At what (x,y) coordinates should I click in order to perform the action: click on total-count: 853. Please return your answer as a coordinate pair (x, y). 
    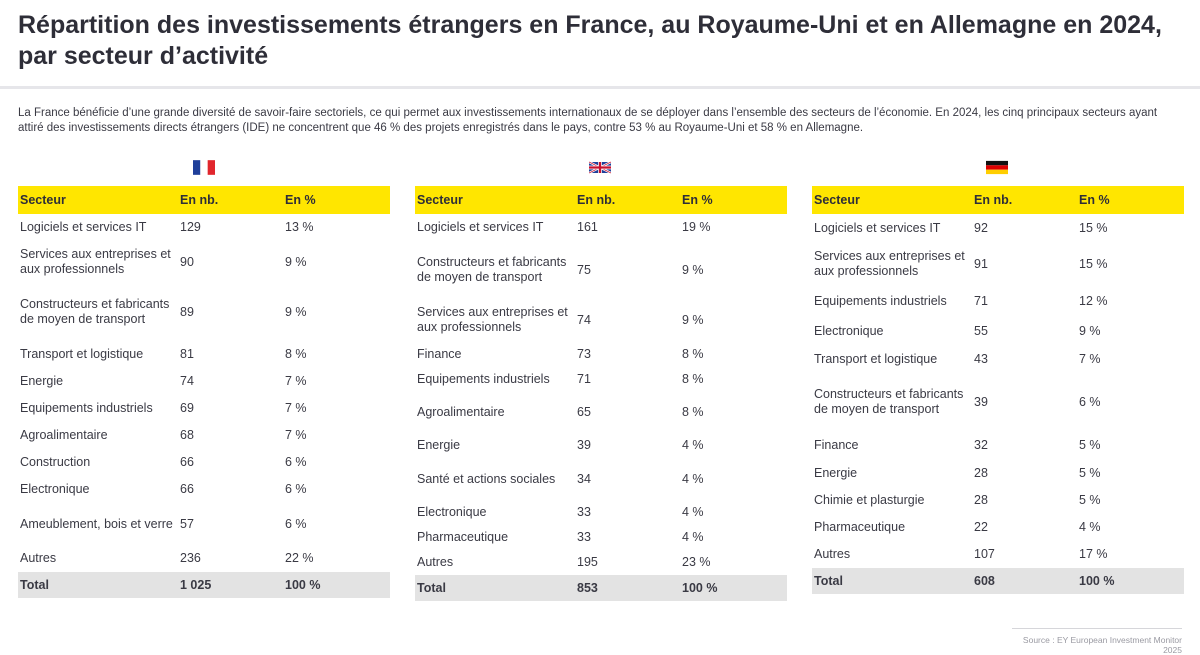
    Looking at the image, I should click on (627, 588).